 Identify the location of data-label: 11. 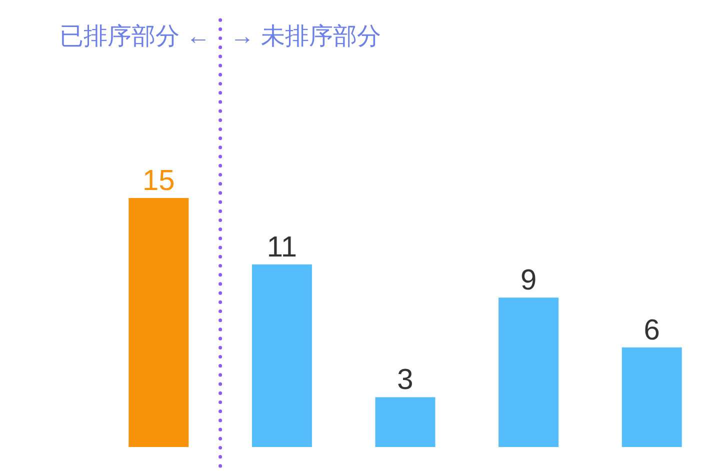
(282, 247).